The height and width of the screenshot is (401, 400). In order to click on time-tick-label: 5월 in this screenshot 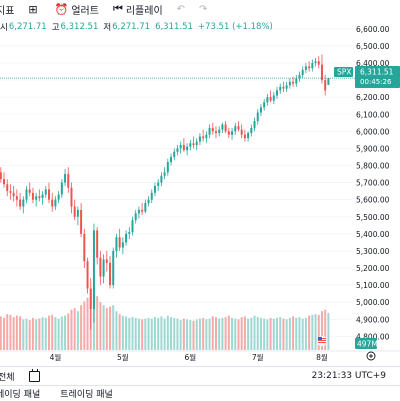, I will do `click(123, 357)`.